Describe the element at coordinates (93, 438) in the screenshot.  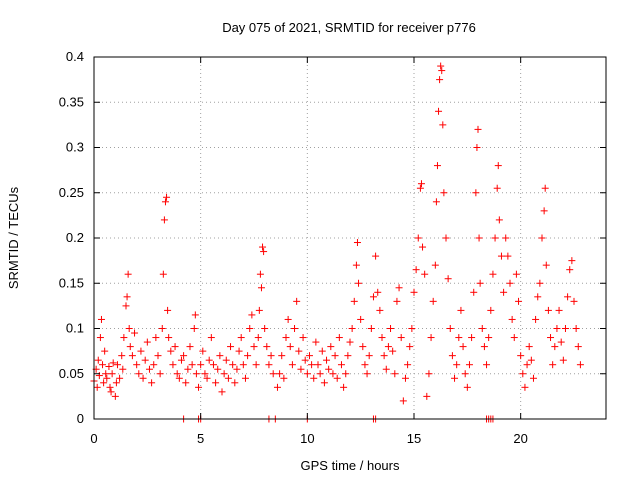
I see `x-tick-label: 0` at that location.